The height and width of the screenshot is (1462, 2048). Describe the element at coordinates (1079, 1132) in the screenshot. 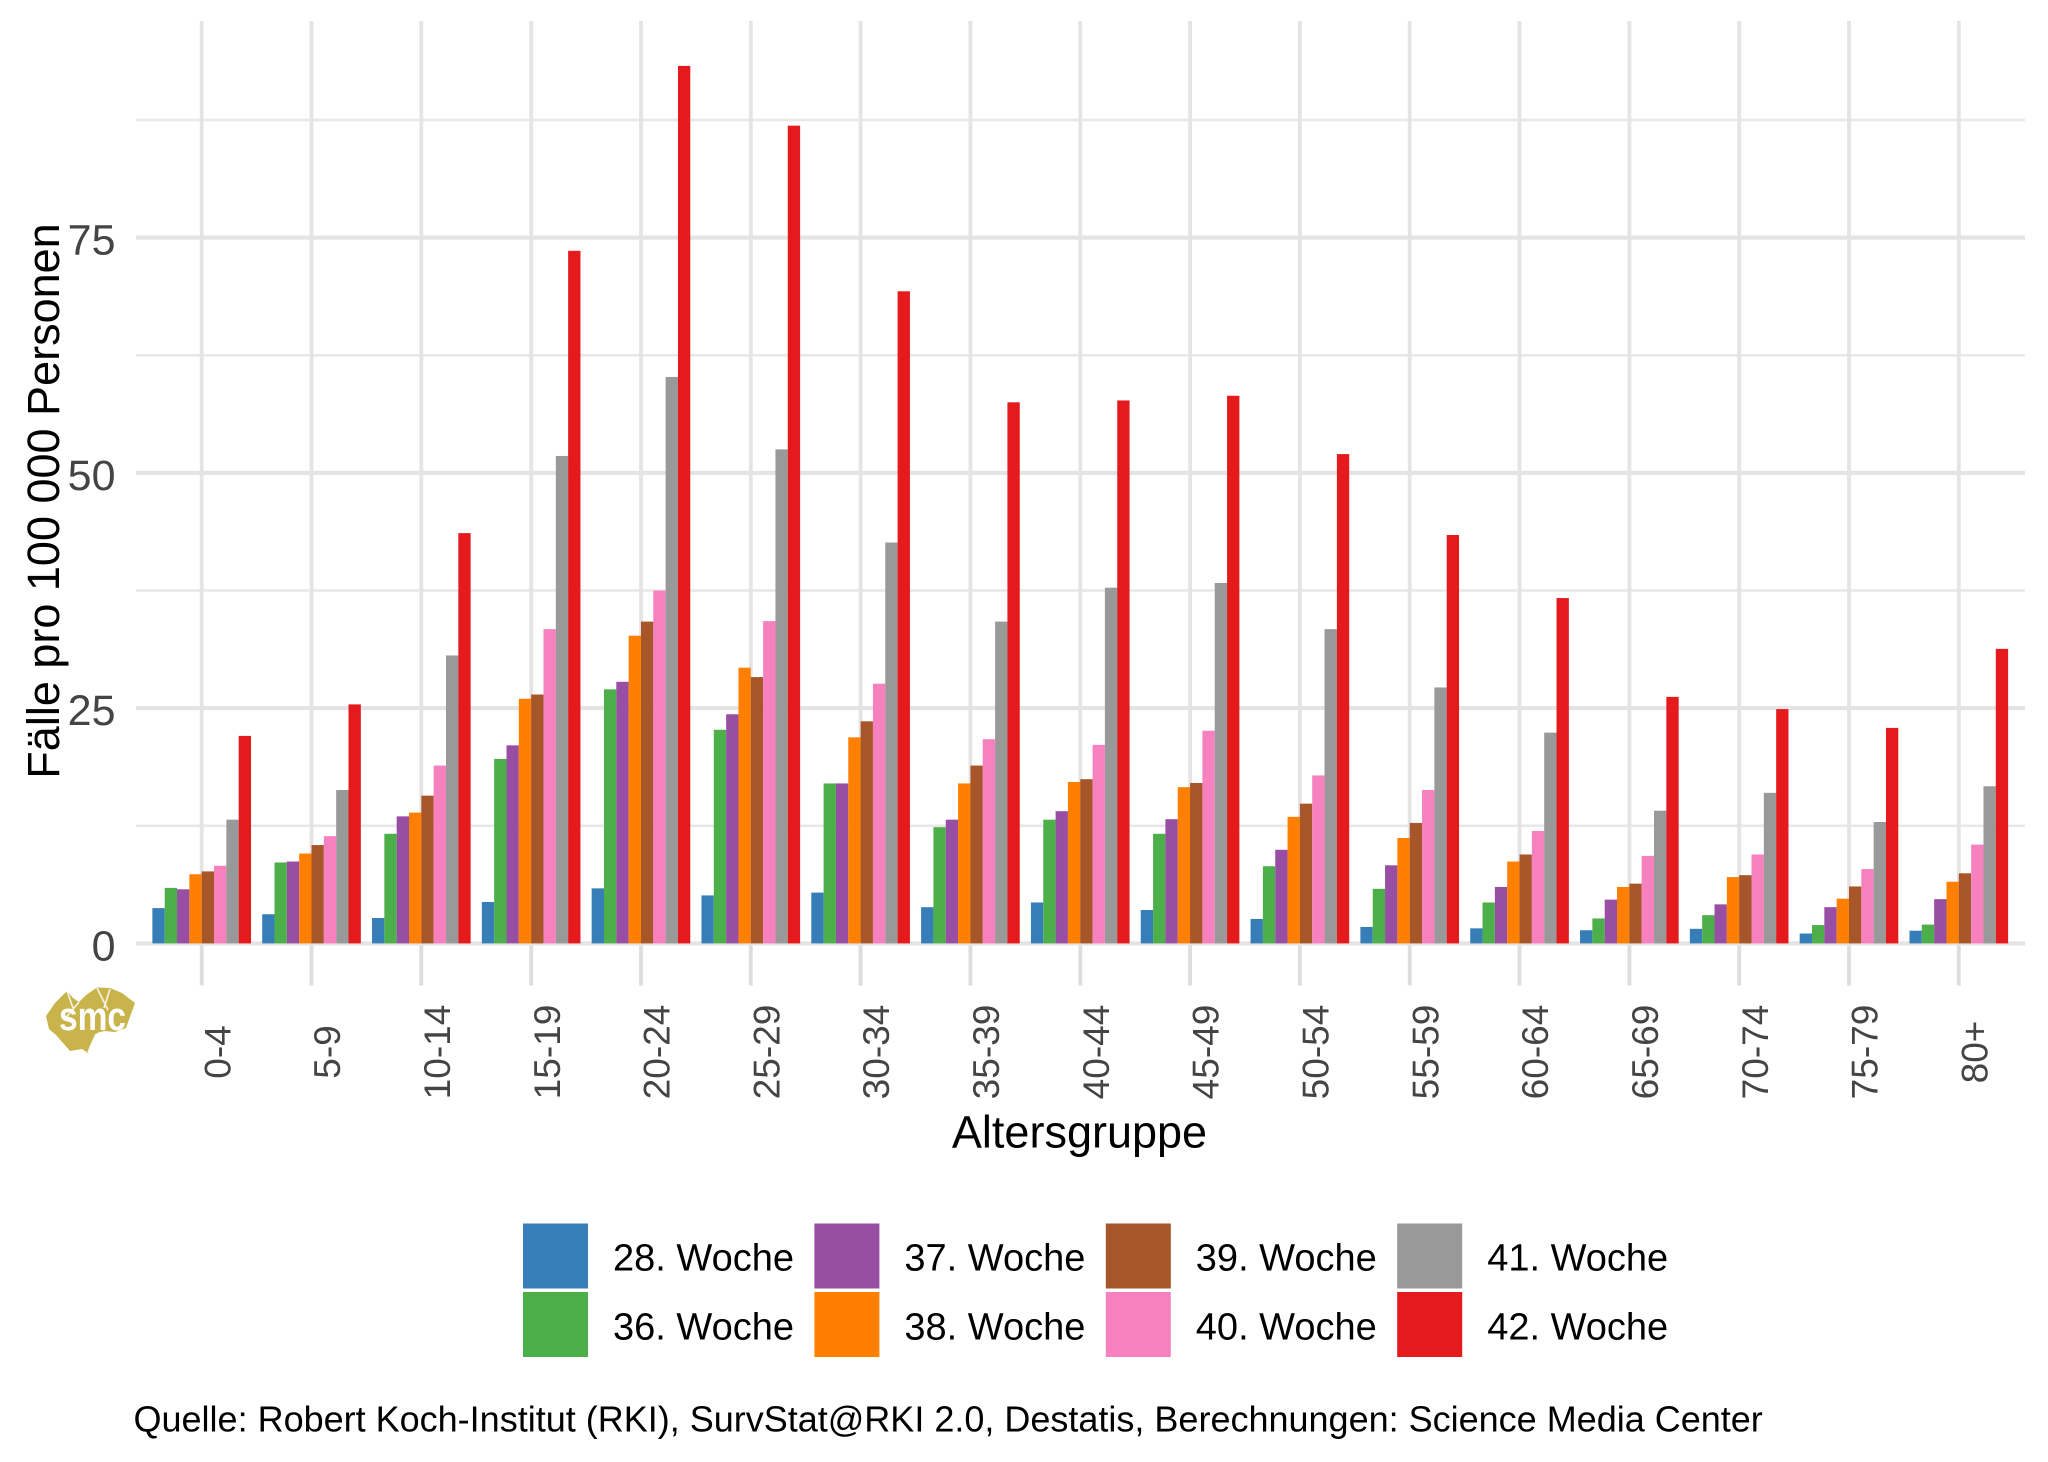

I see `svg-text: Altersgruppe` at that location.